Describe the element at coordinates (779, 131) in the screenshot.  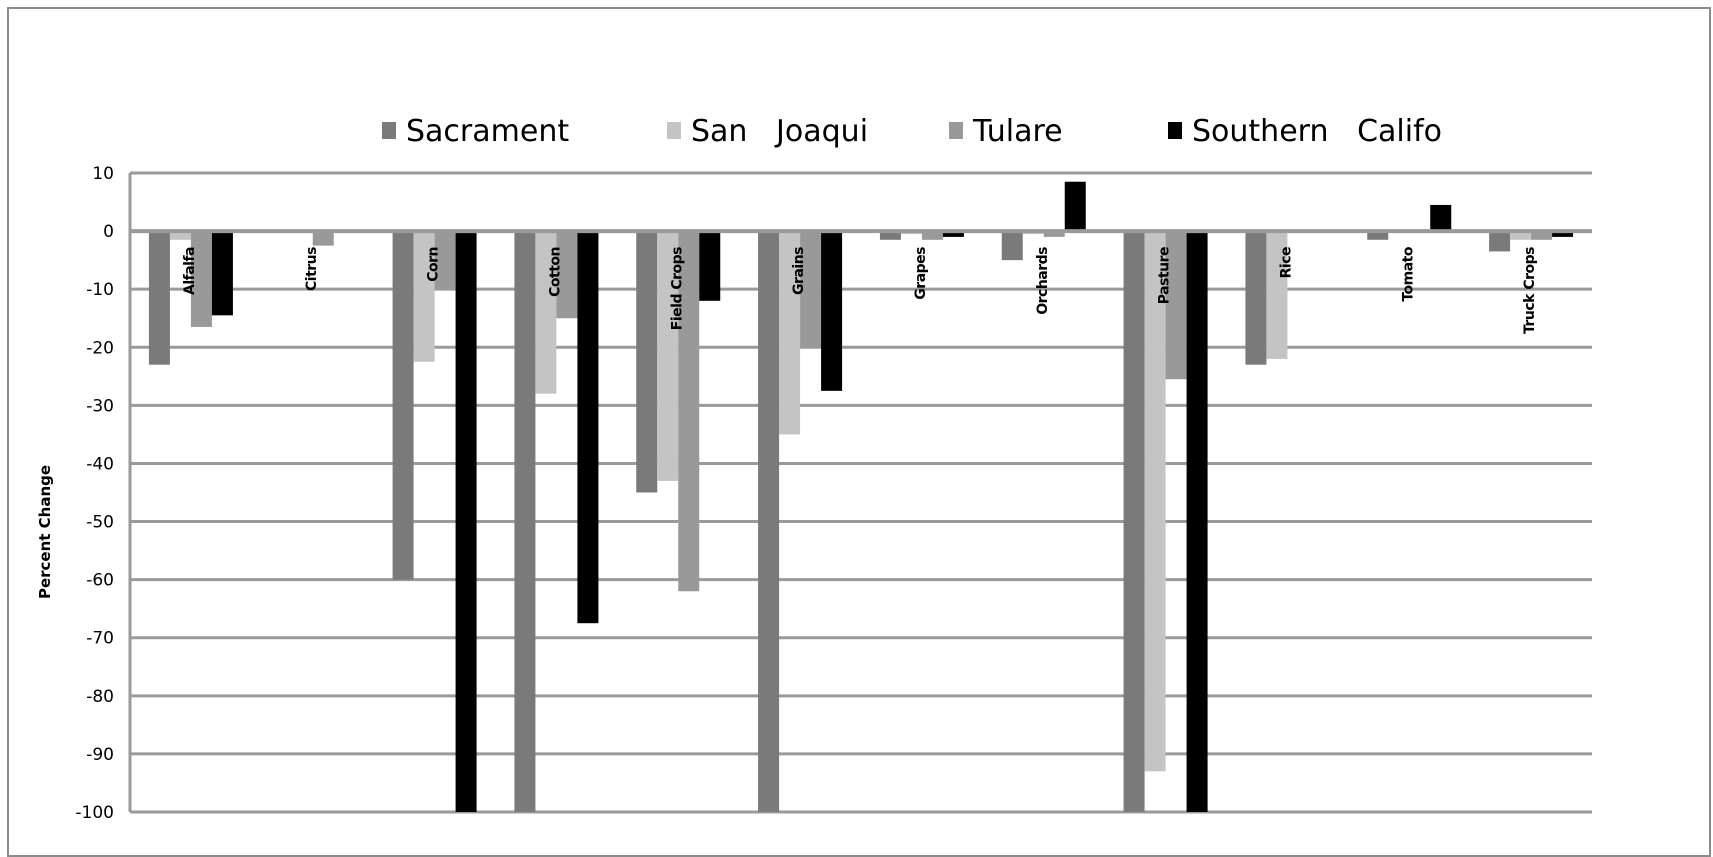
I see `legend-label: San Joaqui` at that location.